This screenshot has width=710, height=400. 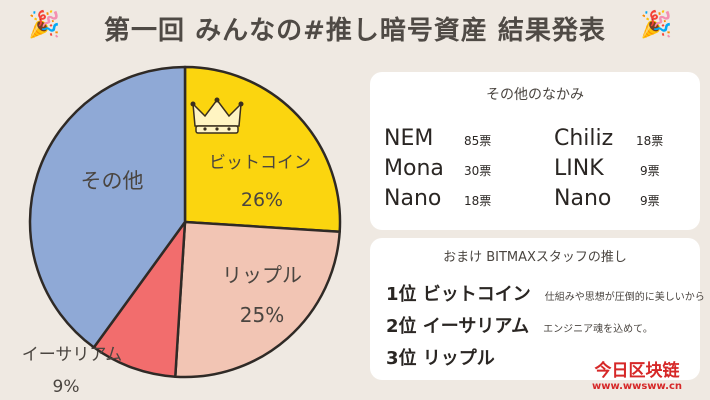 What do you see at coordinates (262, 275) in the screenshot?
I see `slice-label-ripple: リップル` at bounding box center [262, 275].